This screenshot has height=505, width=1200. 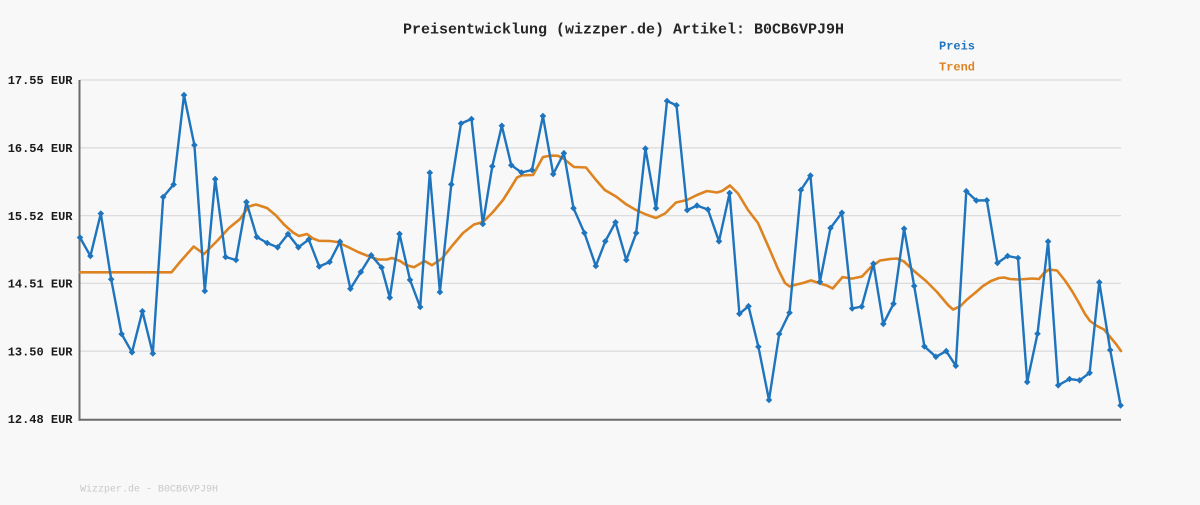 I want to click on svg-text: 12.48 EUR, so click(x=41, y=420).